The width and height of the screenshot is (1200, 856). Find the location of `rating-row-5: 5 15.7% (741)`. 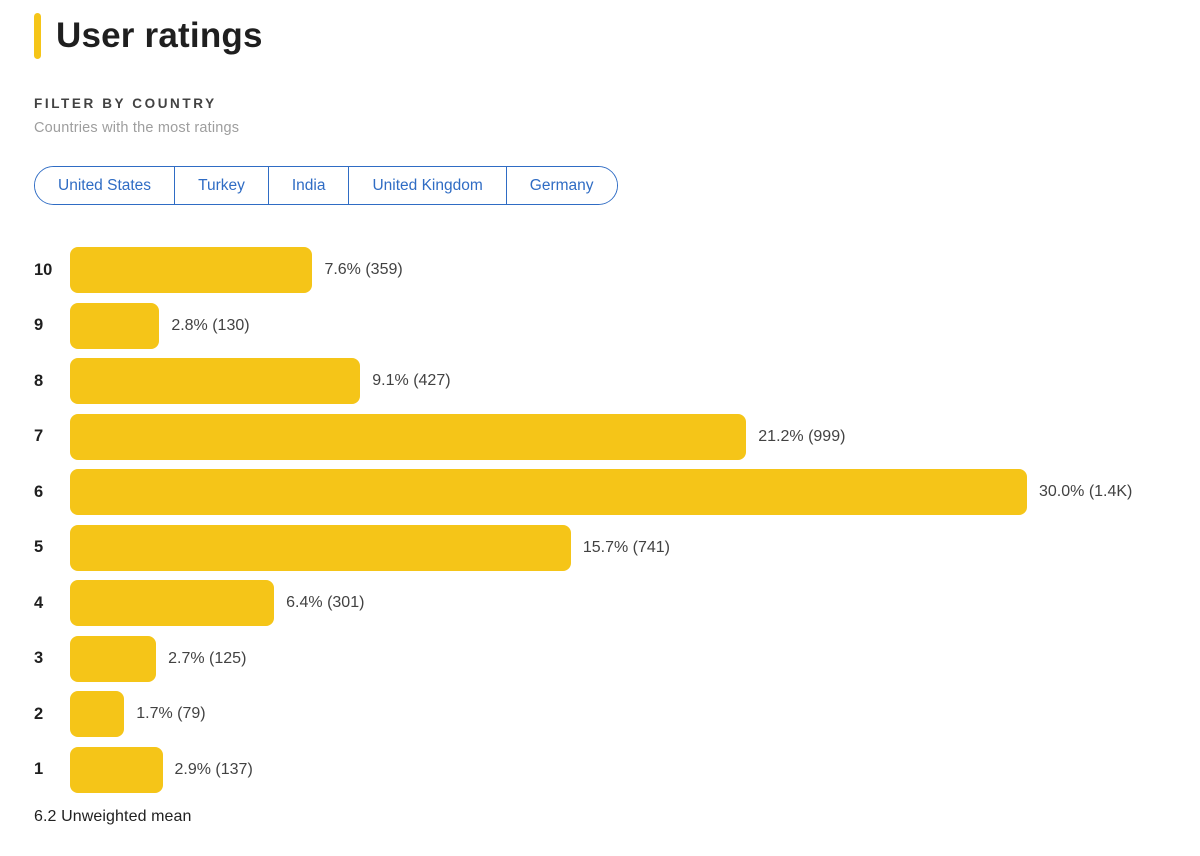

rating-row-5: 5 15.7% (741) is located at coordinates (617, 547).